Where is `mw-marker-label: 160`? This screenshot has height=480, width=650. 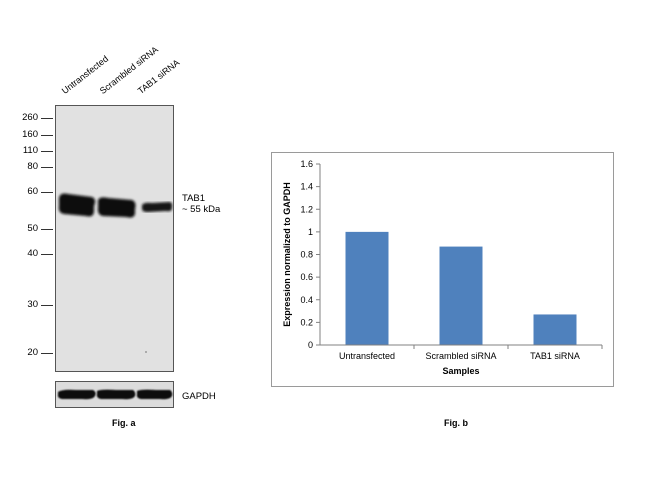 mw-marker-label: 160 is located at coordinates (30, 134).